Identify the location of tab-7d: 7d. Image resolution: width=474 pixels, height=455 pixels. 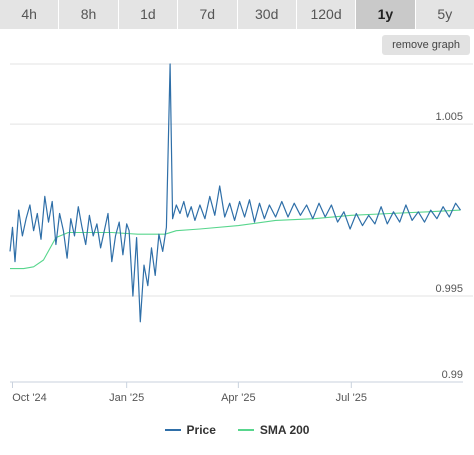
(208, 14).